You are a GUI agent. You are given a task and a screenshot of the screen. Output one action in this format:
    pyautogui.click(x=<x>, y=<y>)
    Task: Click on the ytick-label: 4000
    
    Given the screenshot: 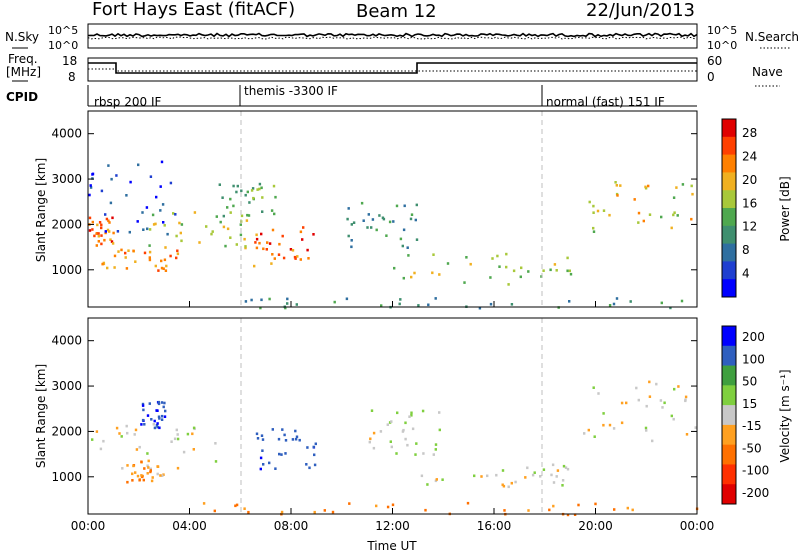 What is the action you would take?
    pyautogui.click(x=66, y=341)
    